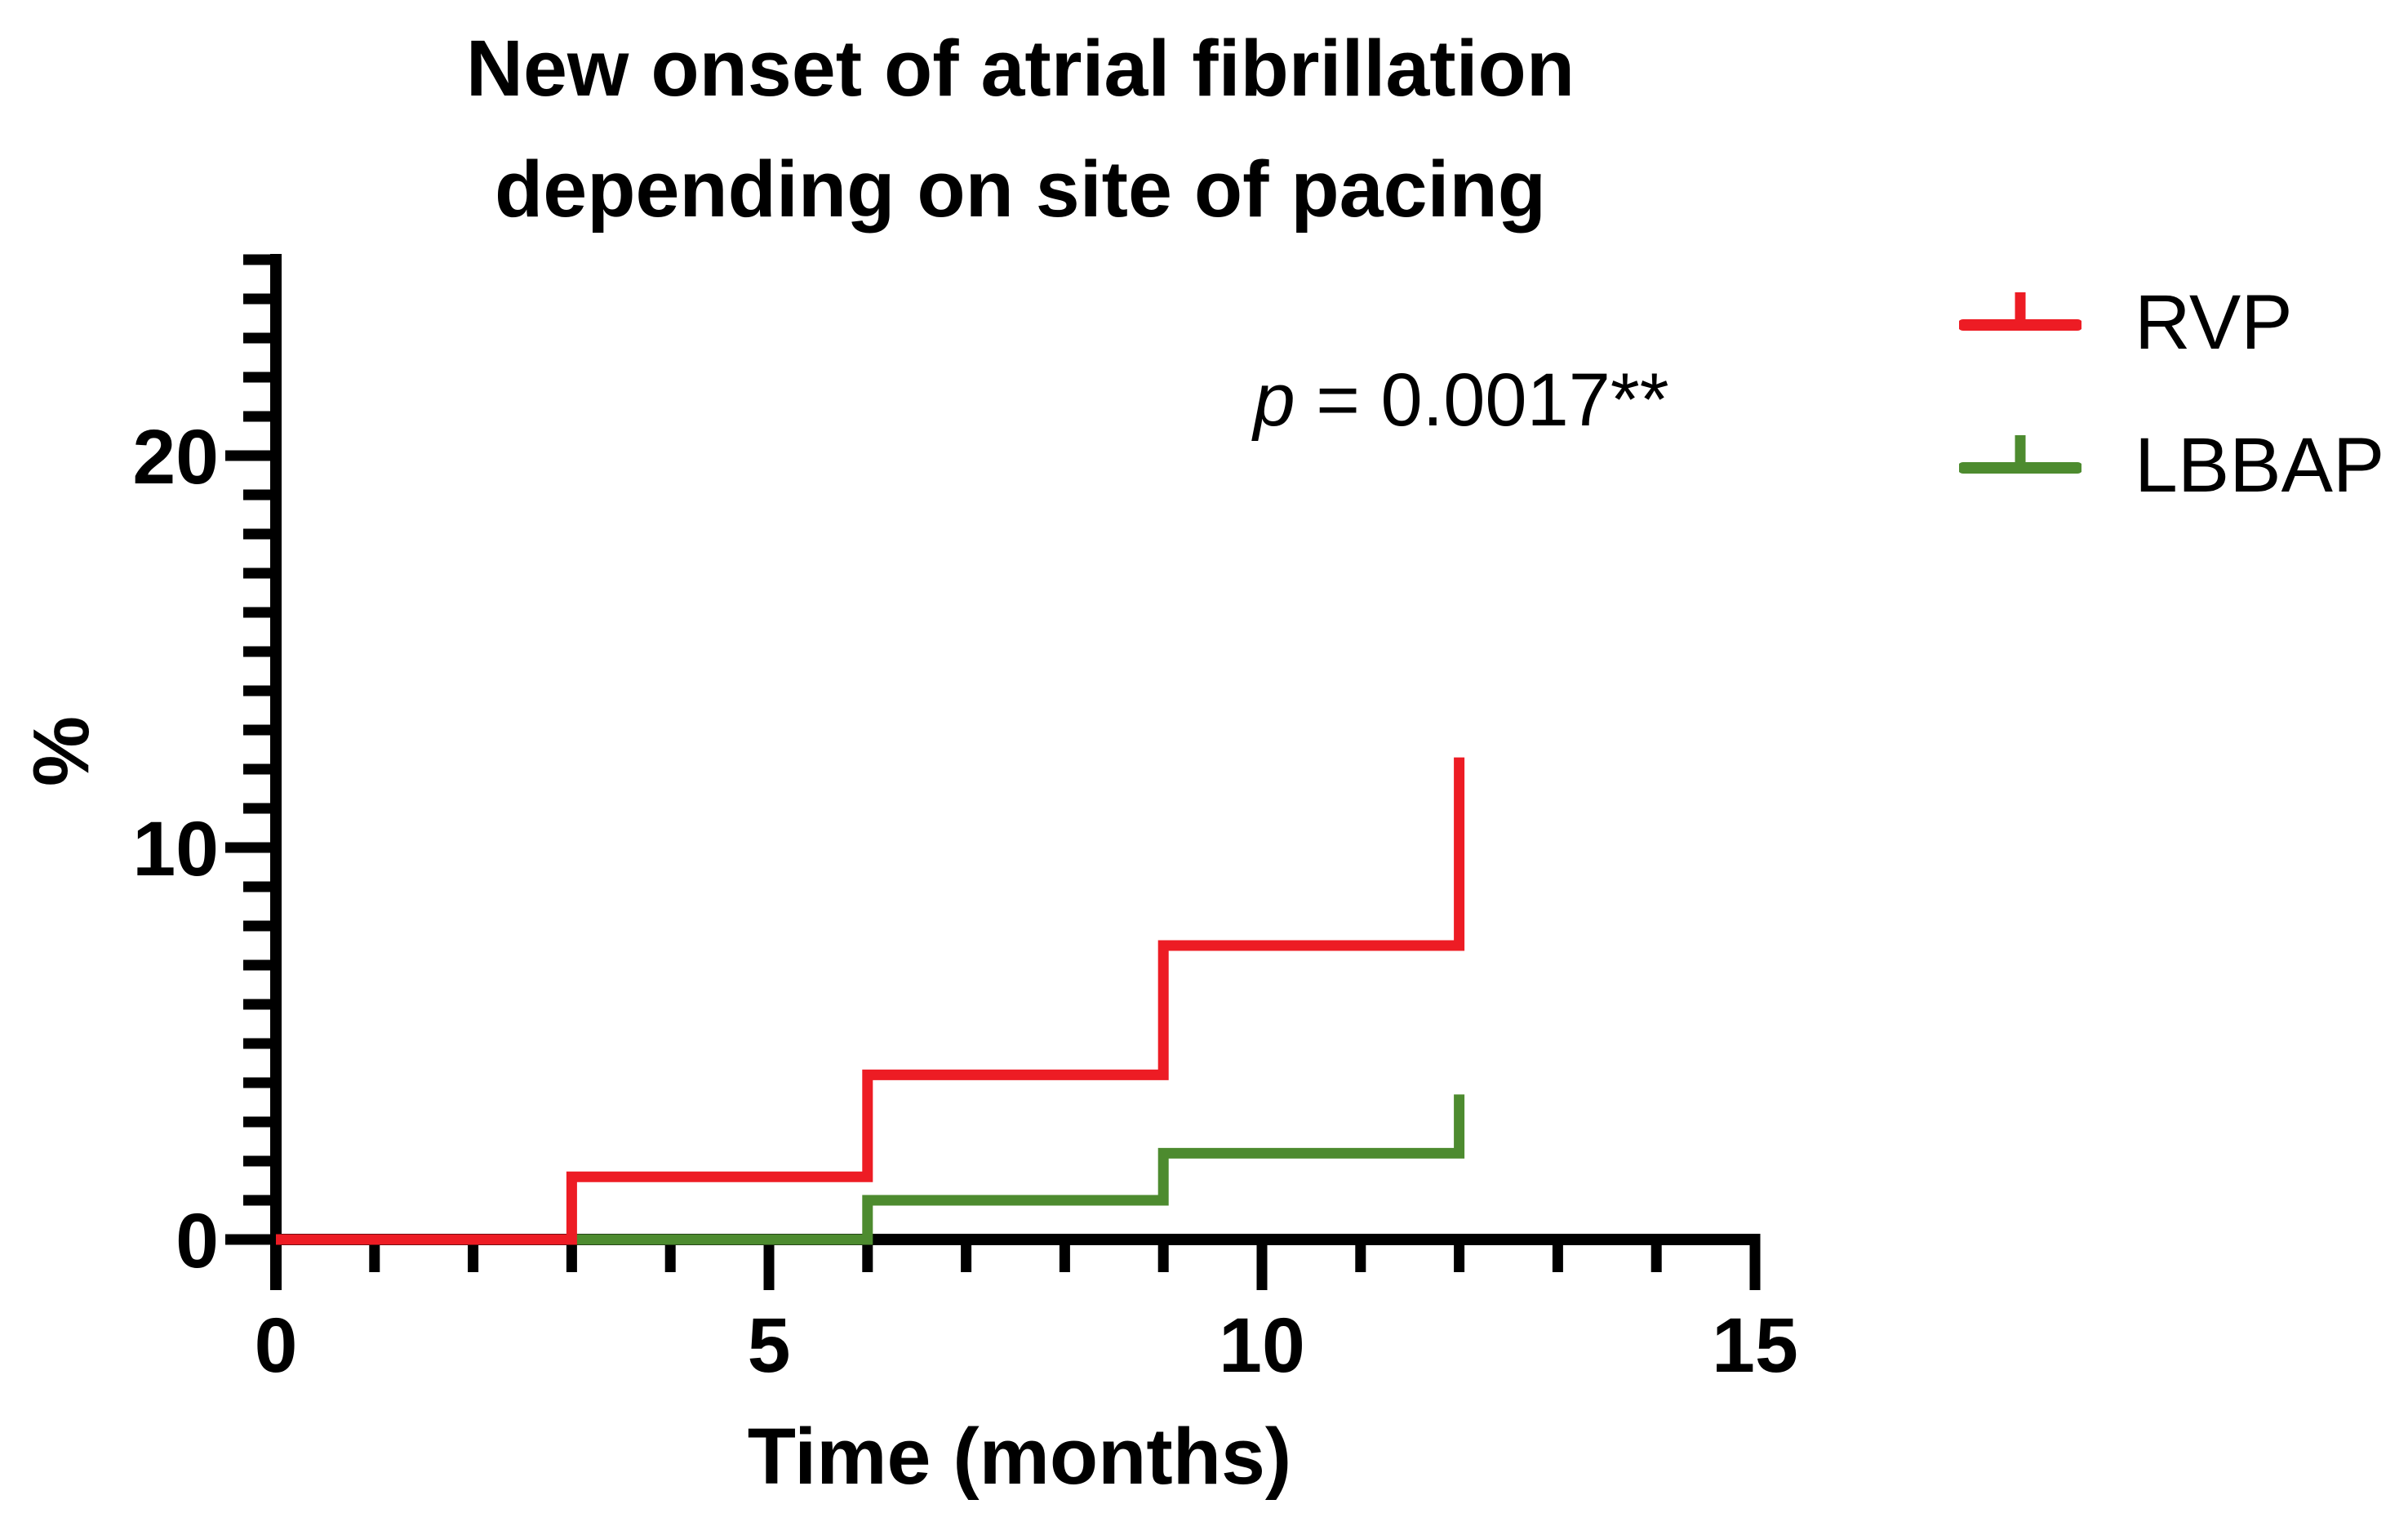 This screenshot has width=2408, height=1522. Describe the element at coordinates (2260, 465) in the screenshot. I see `legend-label-lbbap: LBBAP` at that location.